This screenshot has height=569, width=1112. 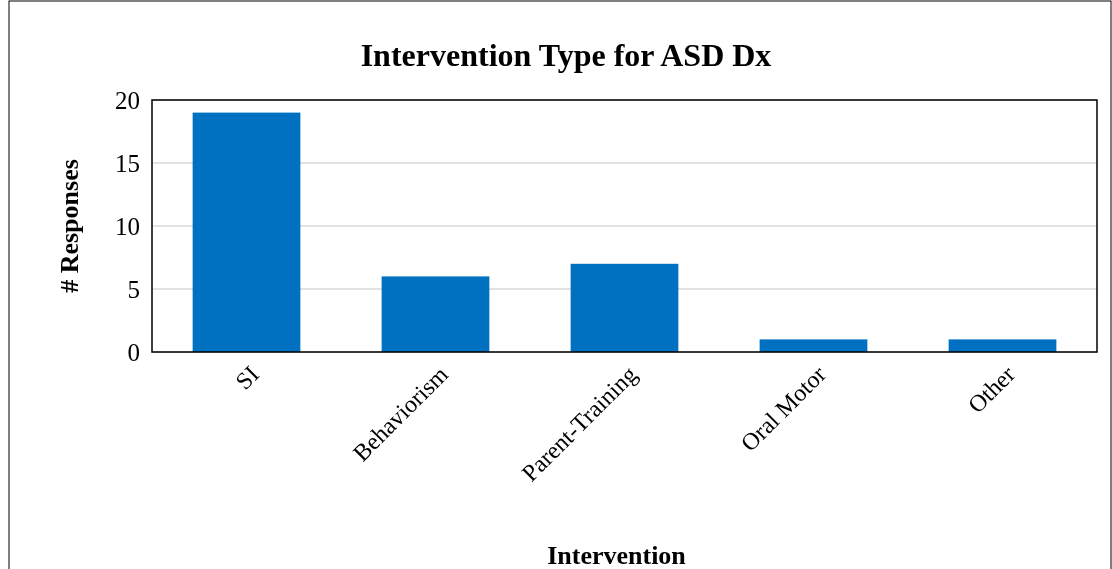 What do you see at coordinates (69, 226) in the screenshot?
I see `y-axis-title: # Responses` at bounding box center [69, 226].